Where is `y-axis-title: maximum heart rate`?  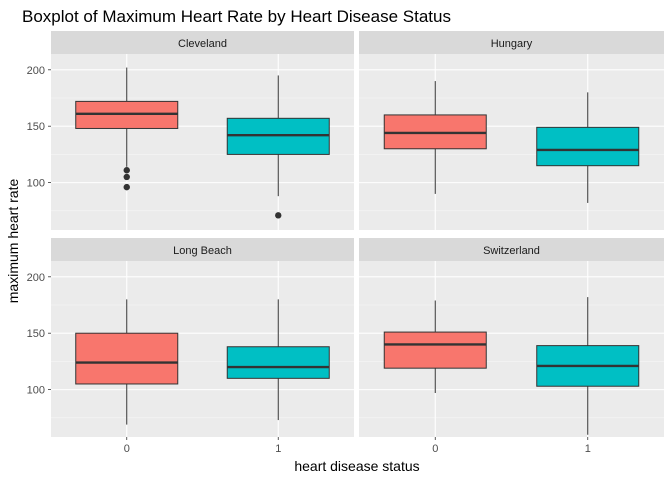
y-axis-title: maximum heart rate is located at coordinates (13, 241).